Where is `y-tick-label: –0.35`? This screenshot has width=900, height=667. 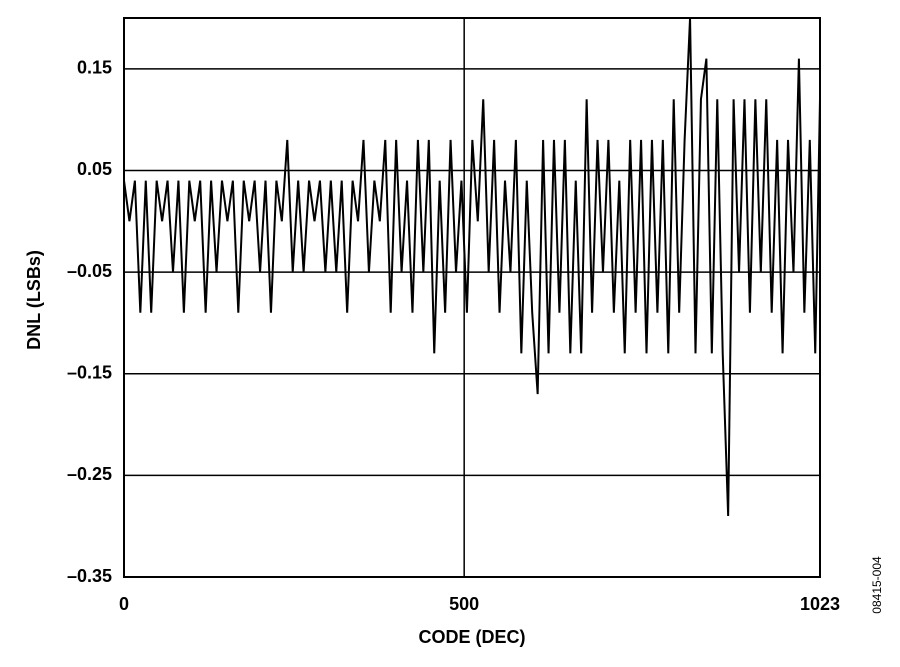
y-tick-label: –0.35 is located at coordinates (89, 576).